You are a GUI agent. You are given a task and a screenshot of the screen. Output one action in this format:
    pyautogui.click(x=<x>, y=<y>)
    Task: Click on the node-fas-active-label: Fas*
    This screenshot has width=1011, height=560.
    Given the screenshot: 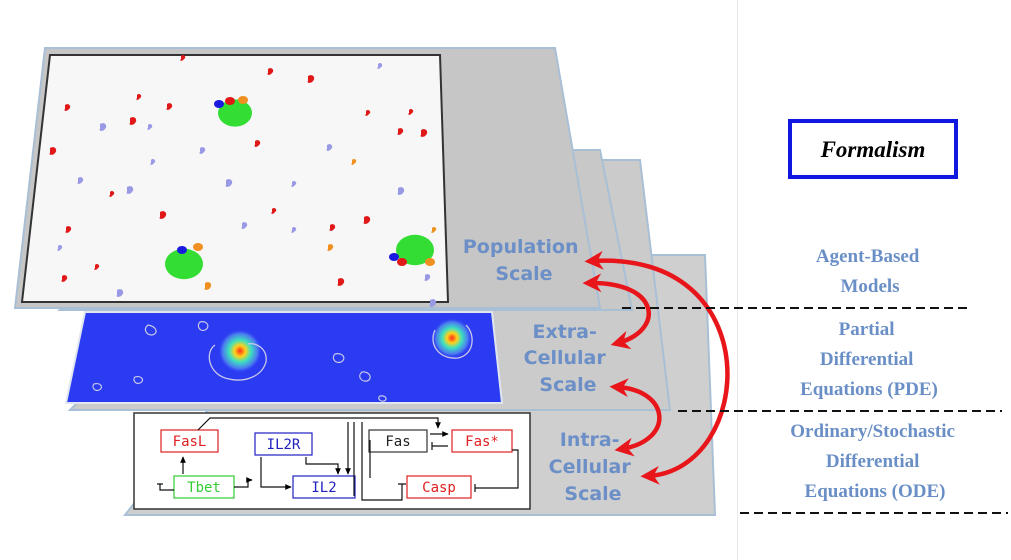 What is the action you would take?
    pyautogui.click(x=482, y=442)
    